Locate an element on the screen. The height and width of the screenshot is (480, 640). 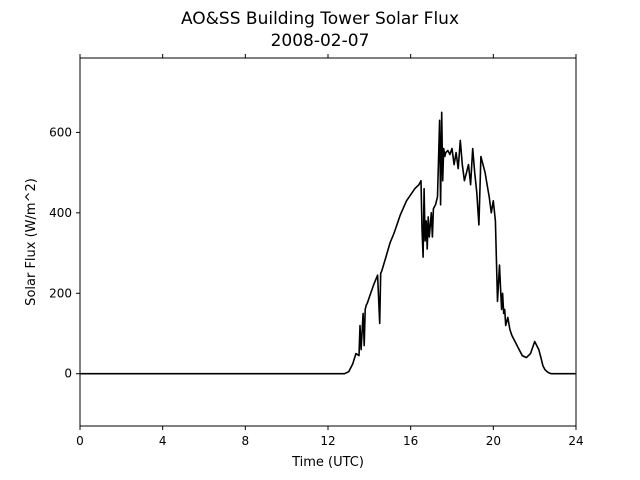
x-tick-label: 8 is located at coordinates (246, 441).